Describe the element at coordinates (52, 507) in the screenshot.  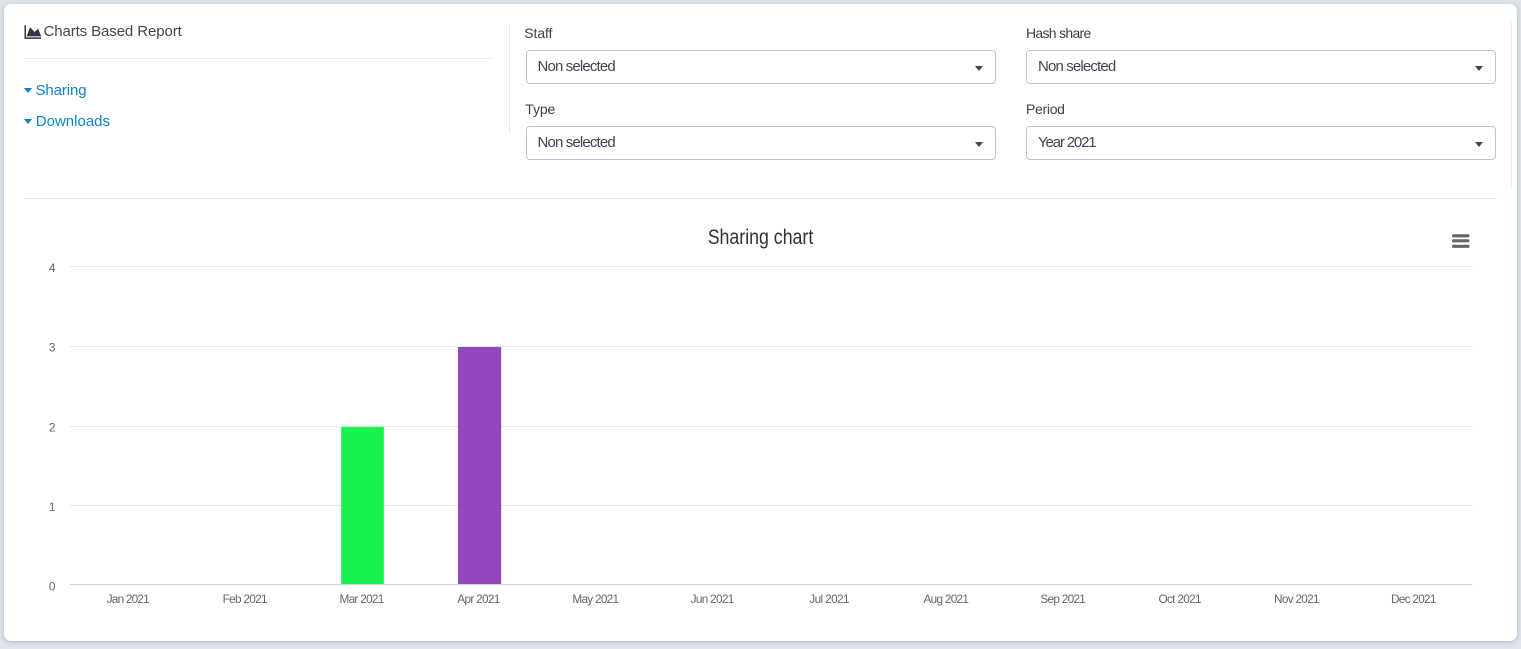
I see `svg-text: 1` at that location.